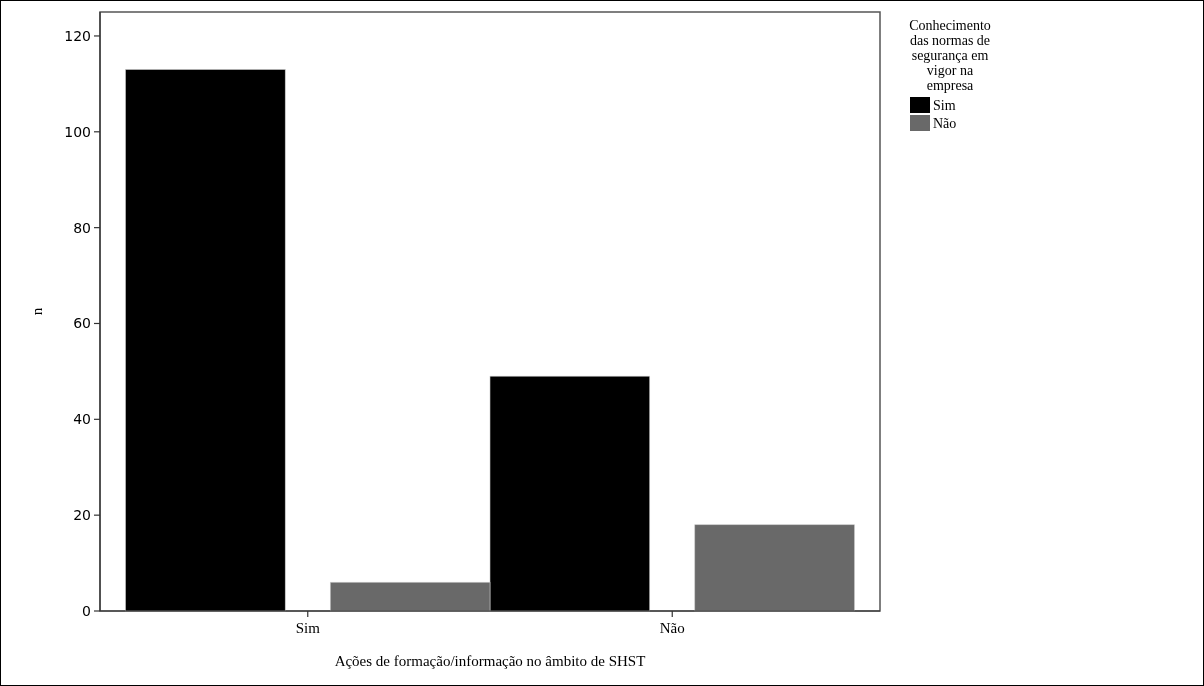  What do you see at coordinates (82, 515) in the screenshot?
I see `y-tick-label: 20` at bounding box center [82, 515].